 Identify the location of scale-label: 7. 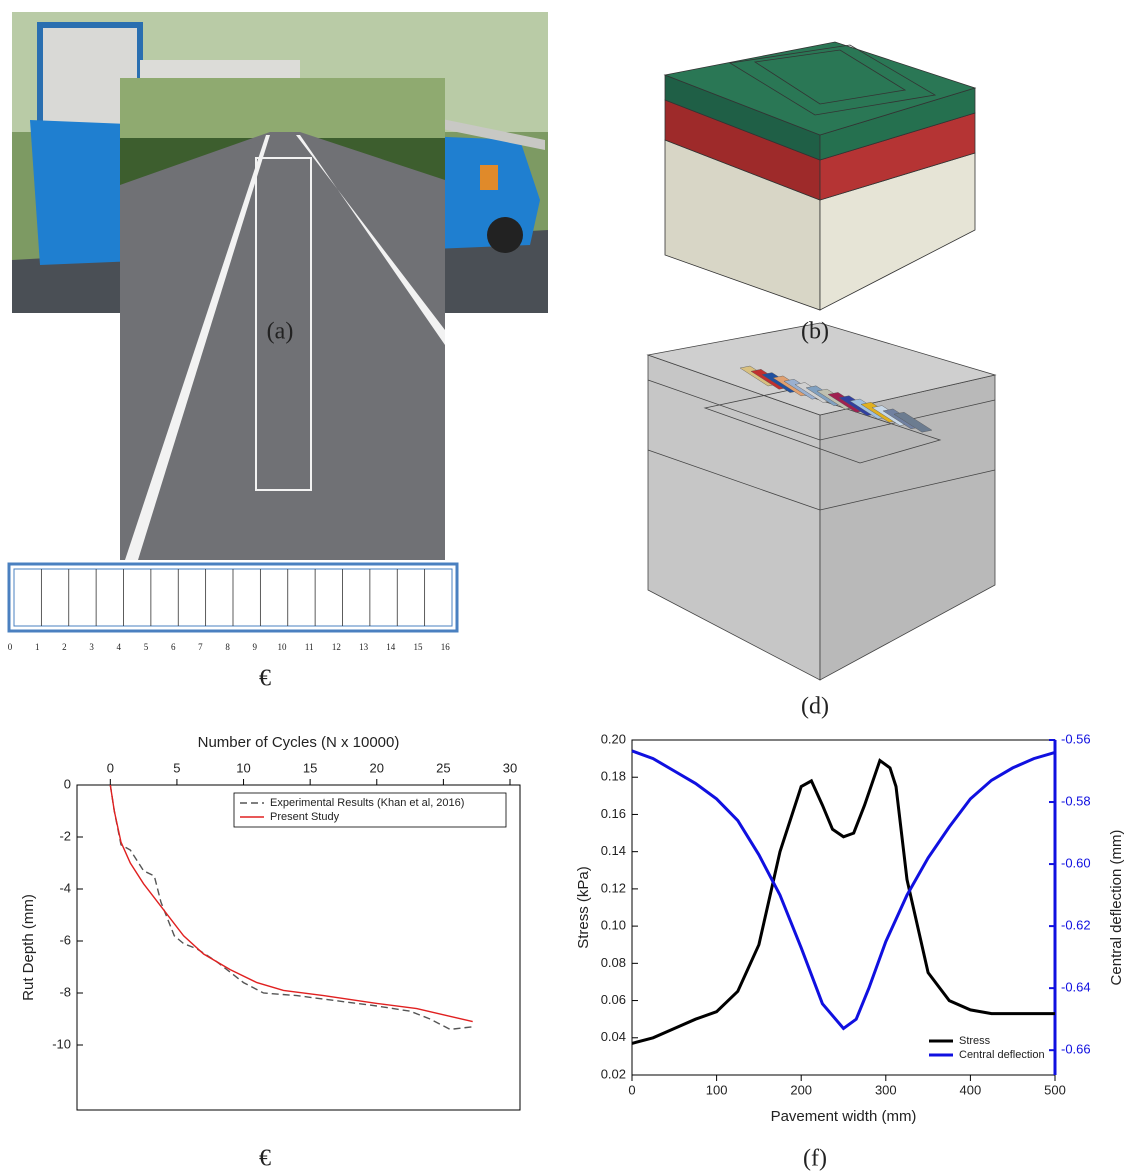
(200, 647).